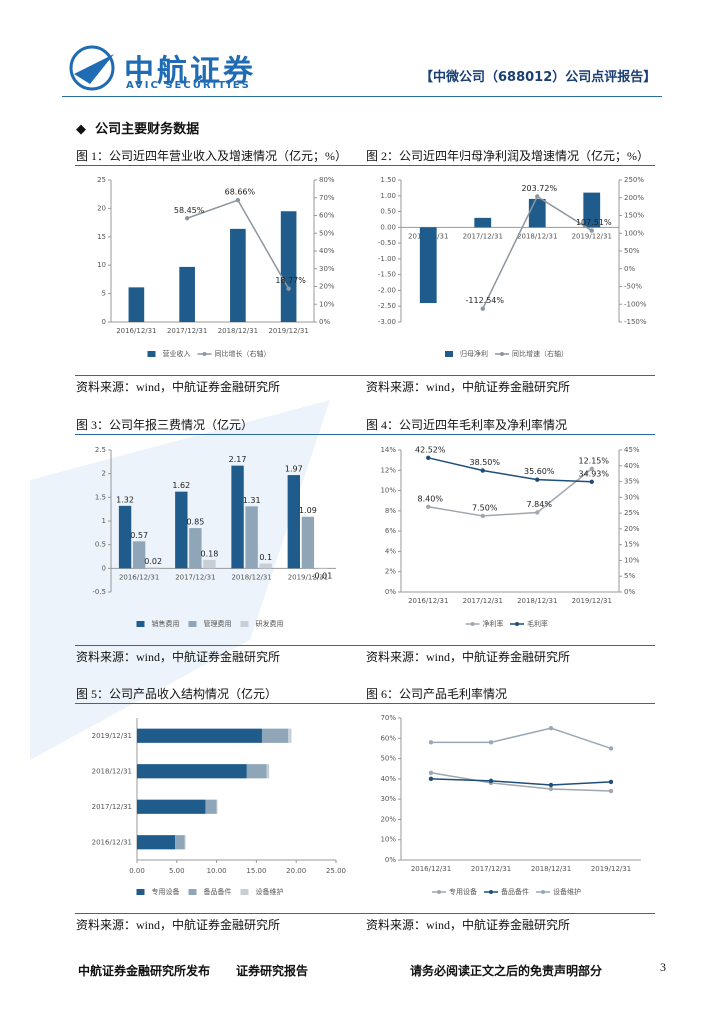 The height and width of the screenshot is (1024, 724). I want to click on y2-tick-label: -50%, so click(633, 287).